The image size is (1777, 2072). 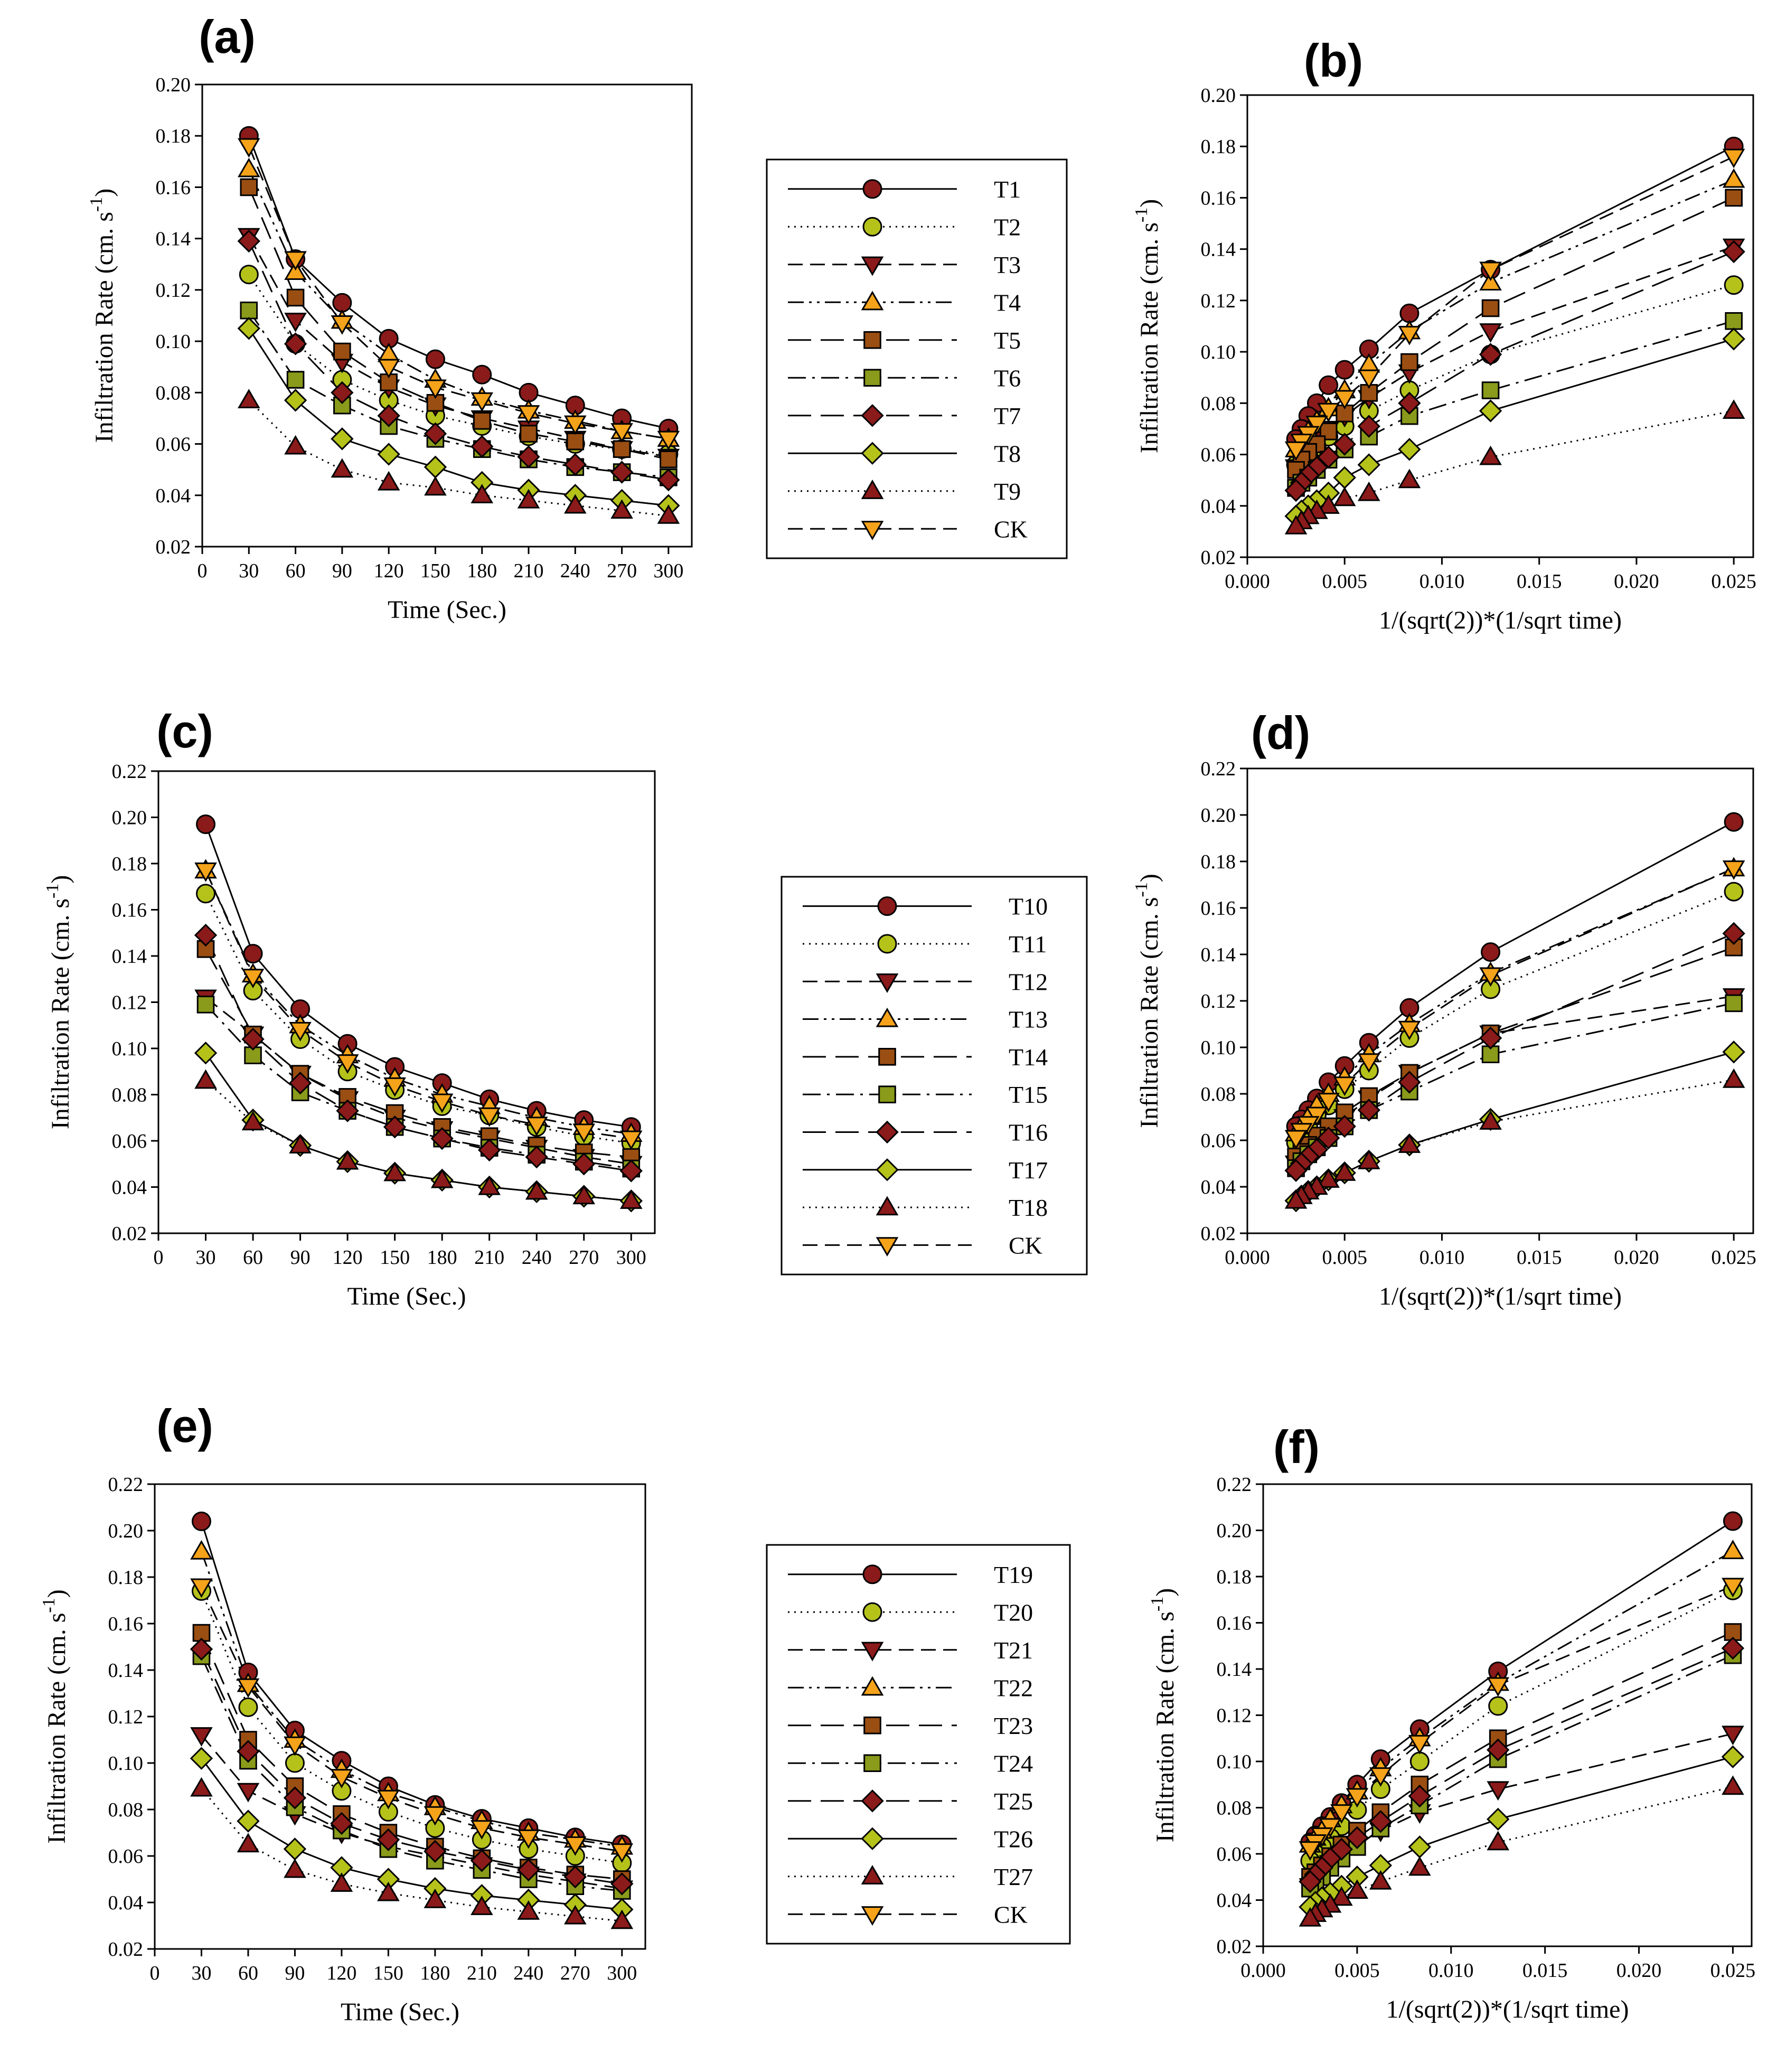 What do you see at coordinates (887, 1170) in the screenshot?
I see `legend-marker-t17` at bounding box center [887, 1170].